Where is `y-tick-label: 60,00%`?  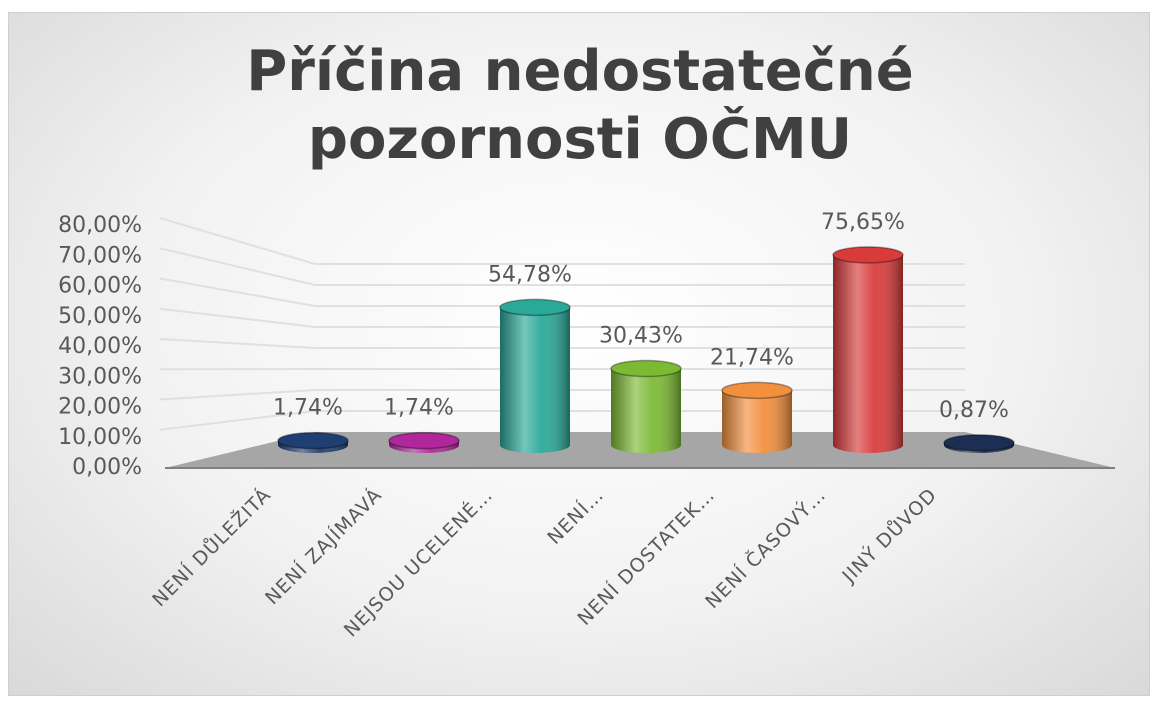 y-tick-label: 60,00% is located at coordinates (100, 286).